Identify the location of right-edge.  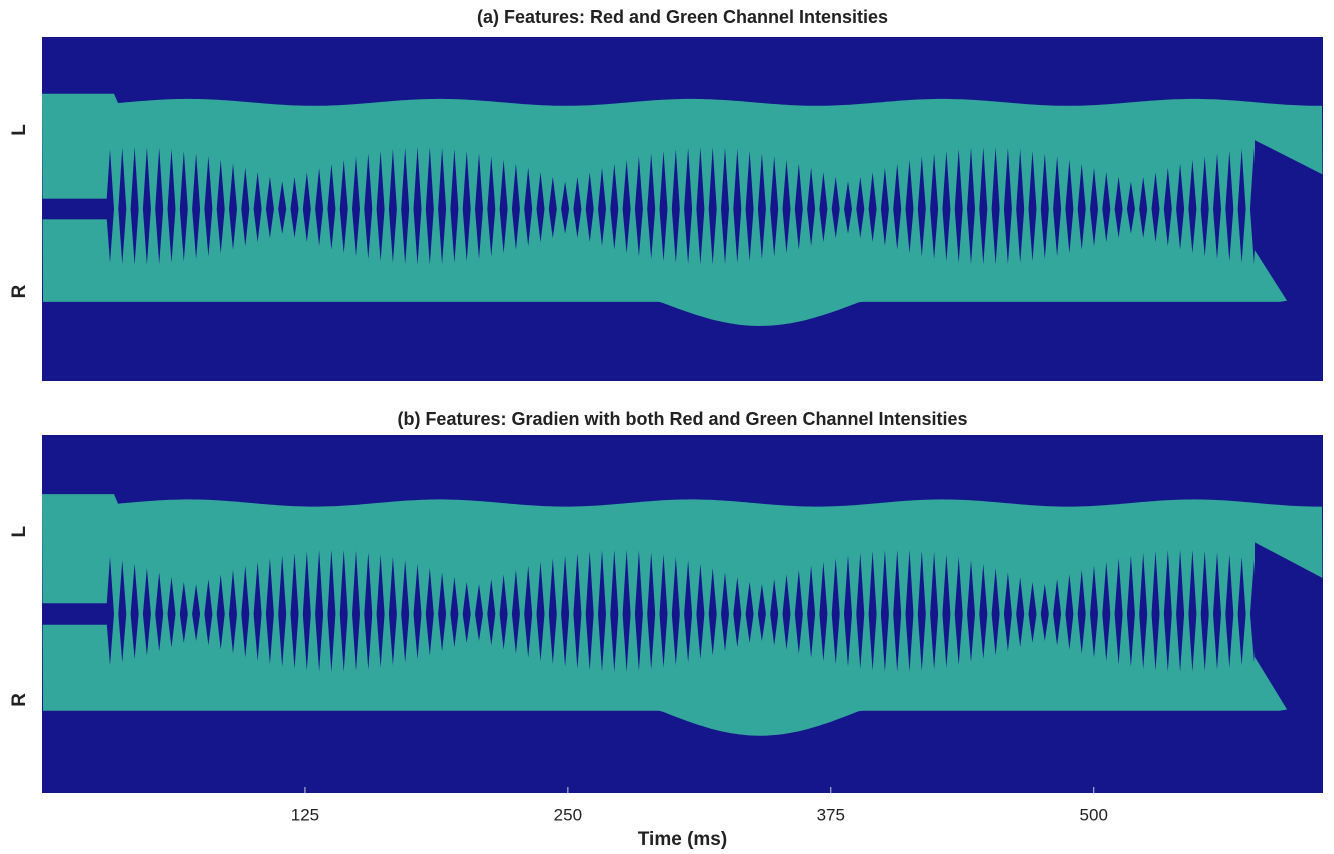
(1289, 223).